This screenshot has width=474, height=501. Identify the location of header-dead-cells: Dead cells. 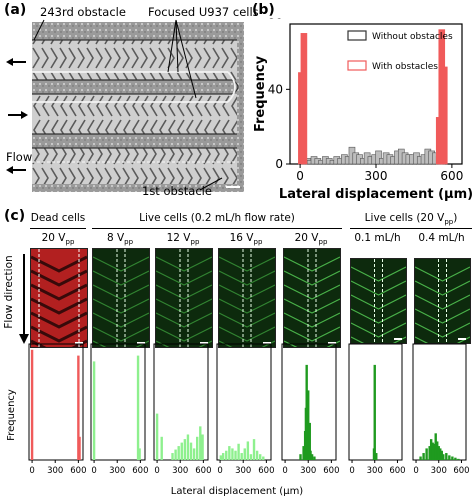
(58, 218).